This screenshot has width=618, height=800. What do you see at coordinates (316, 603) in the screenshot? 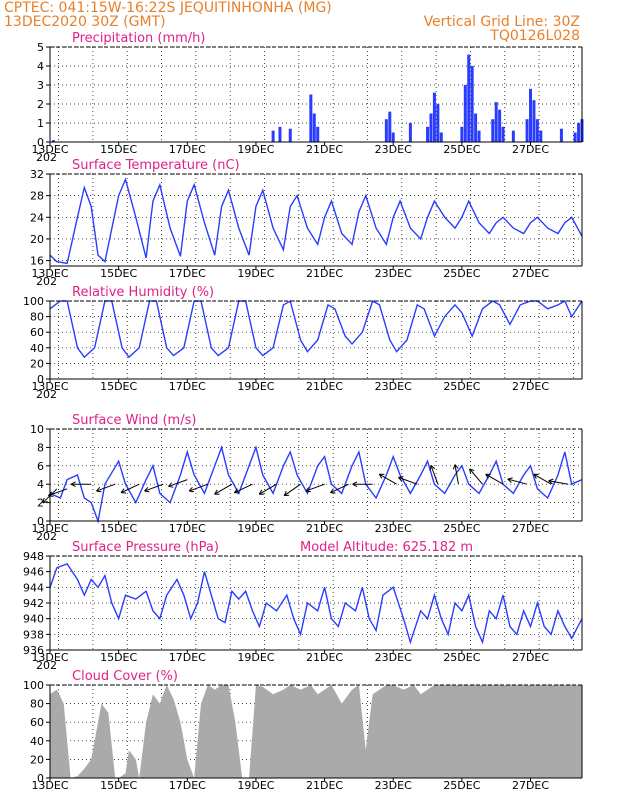
I see `pres-series-line` at bounding box center [316, 603].